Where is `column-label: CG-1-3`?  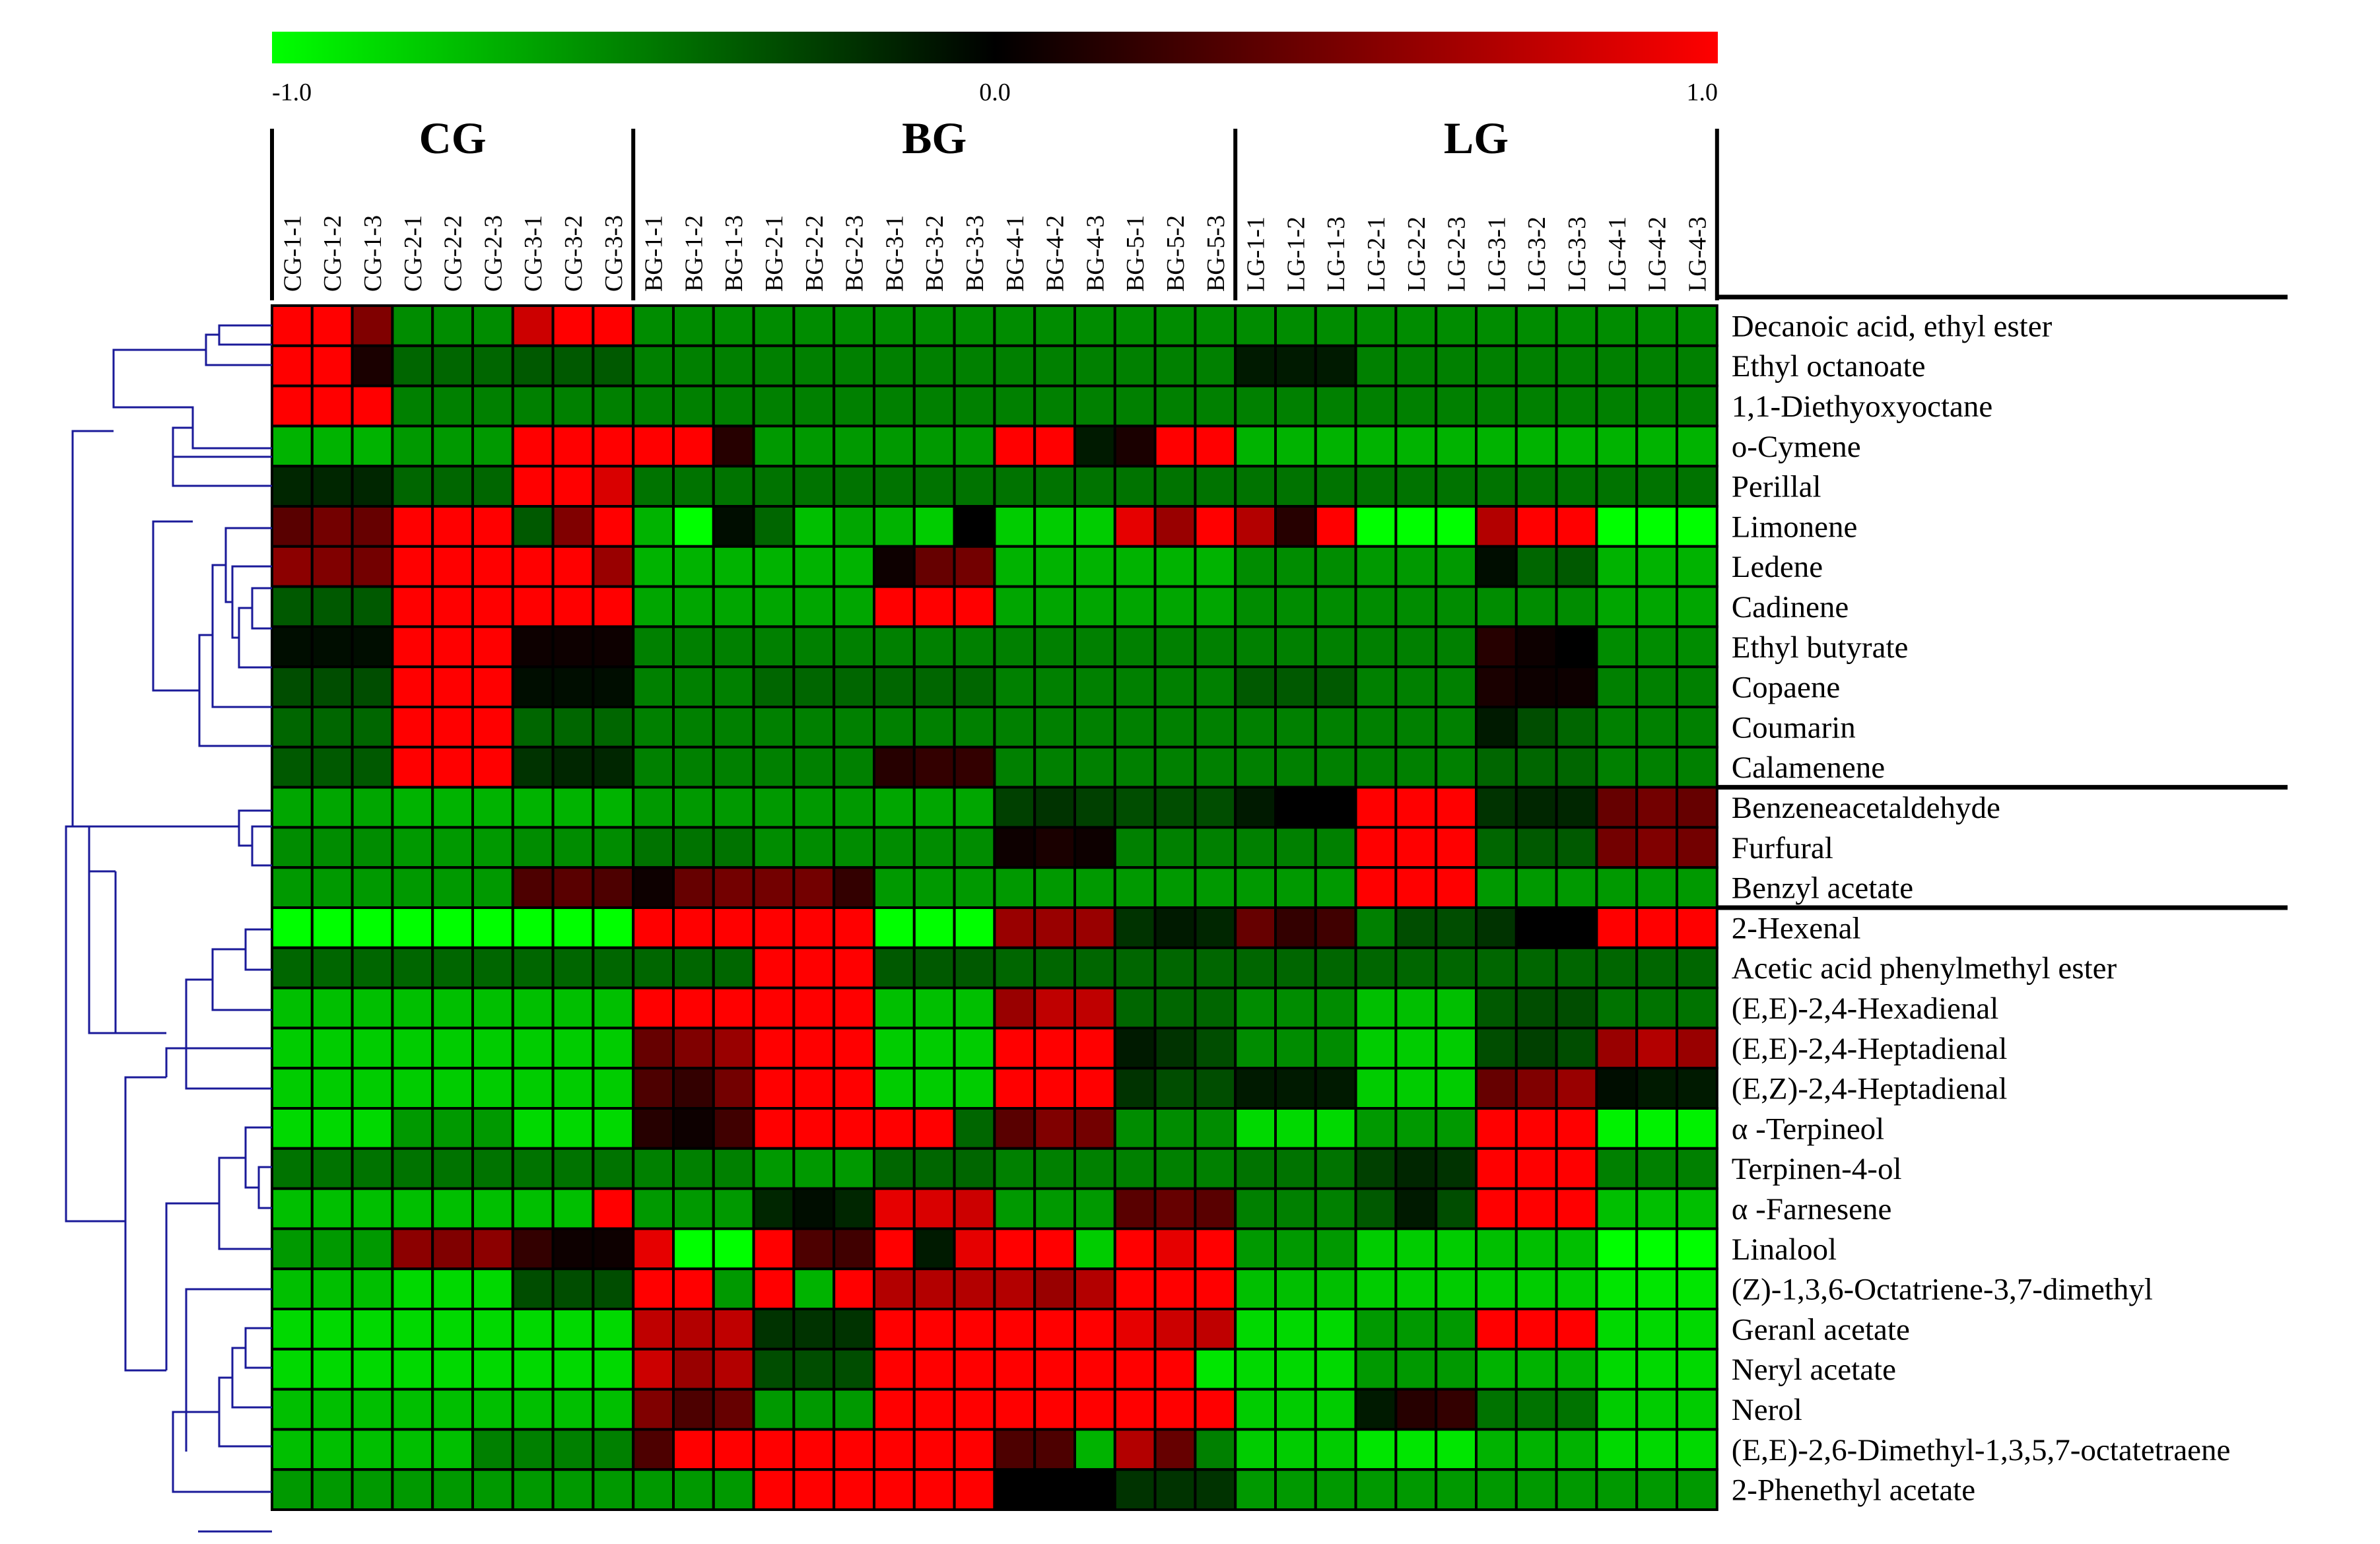
column-label: CG-1-3 is located at coordinates (373, 253).